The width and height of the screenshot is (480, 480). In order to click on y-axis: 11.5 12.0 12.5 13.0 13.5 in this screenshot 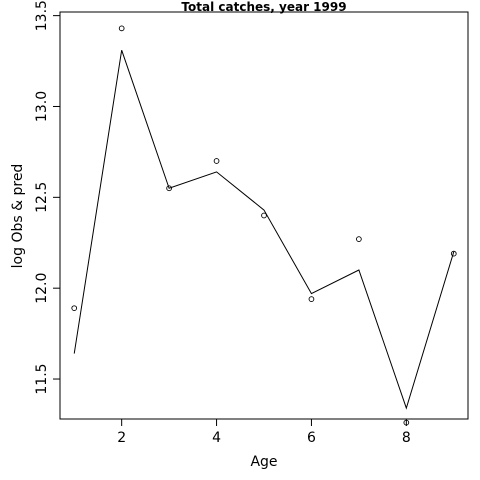, I will do `click(47, 197)`.